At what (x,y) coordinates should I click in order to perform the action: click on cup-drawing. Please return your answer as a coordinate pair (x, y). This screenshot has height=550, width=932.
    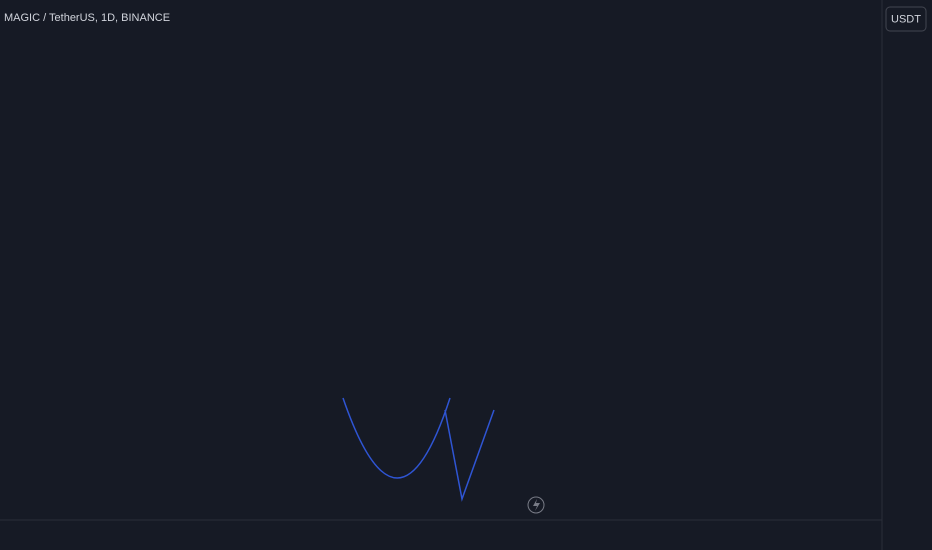
    Looking at the image, I should click on (396, 438).